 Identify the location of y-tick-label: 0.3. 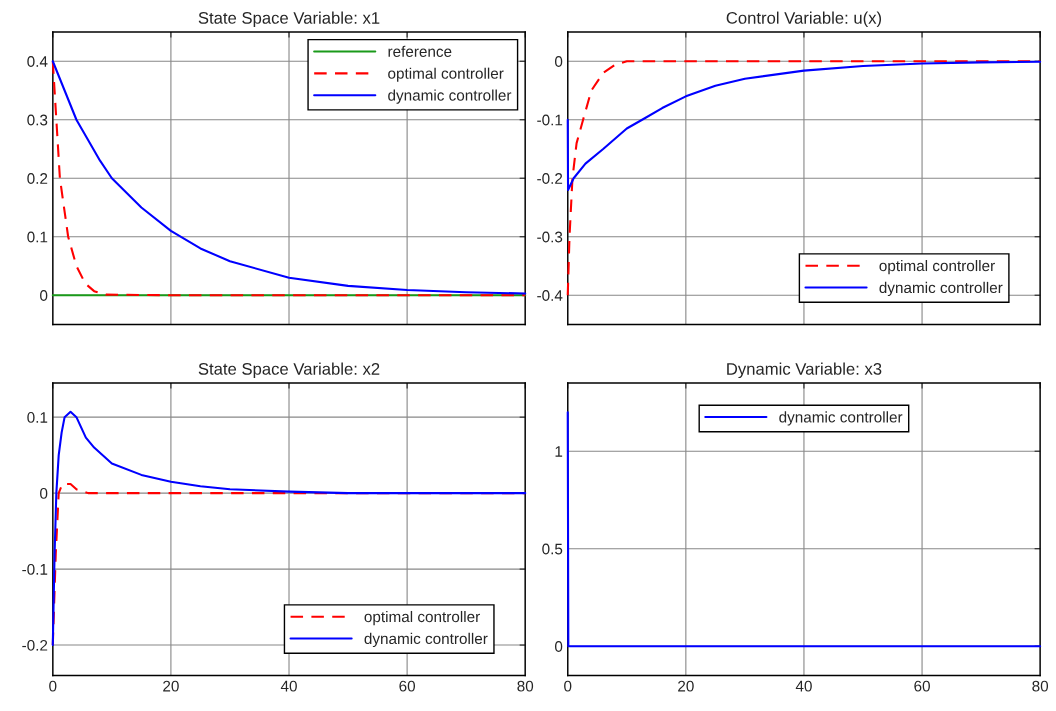
(37, 120).